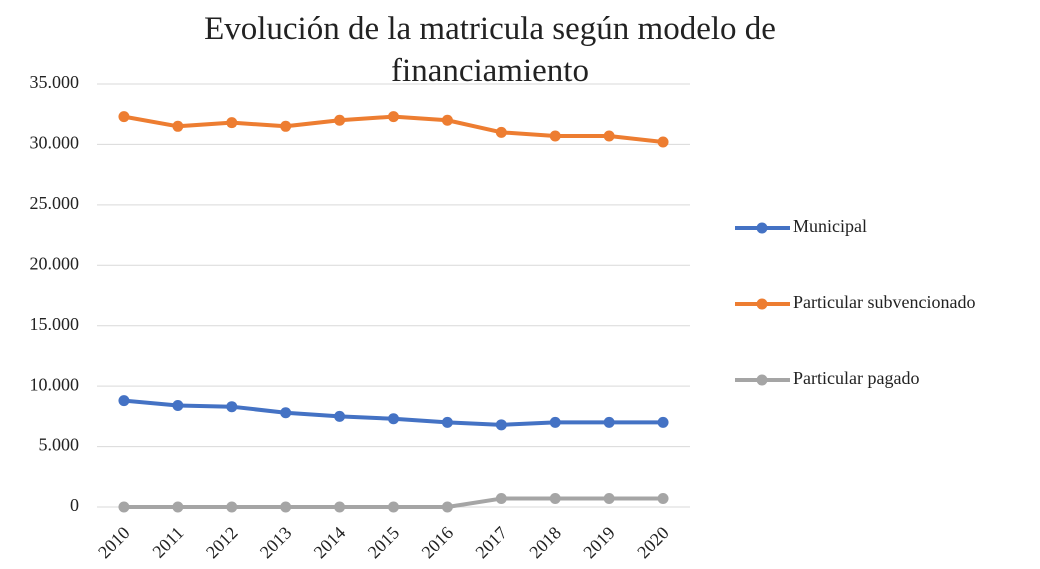 Image resolution: width=1040 pixels, height=569 pixels. I want to click on x-tick-label: 2010, so click(114, 543).